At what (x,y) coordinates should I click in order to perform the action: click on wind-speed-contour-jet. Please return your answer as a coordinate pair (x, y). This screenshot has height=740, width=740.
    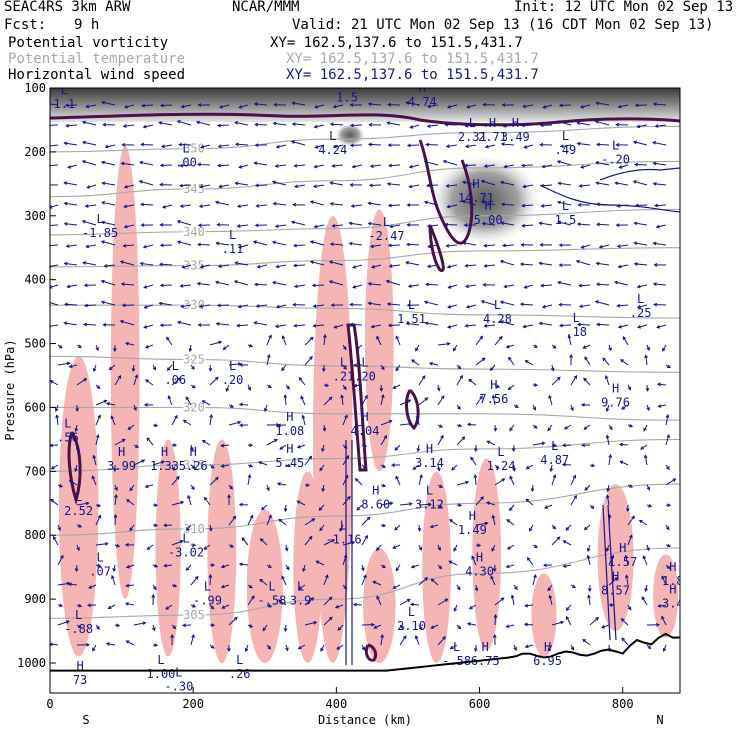
    Looking at the image, I should click on (609, 198).